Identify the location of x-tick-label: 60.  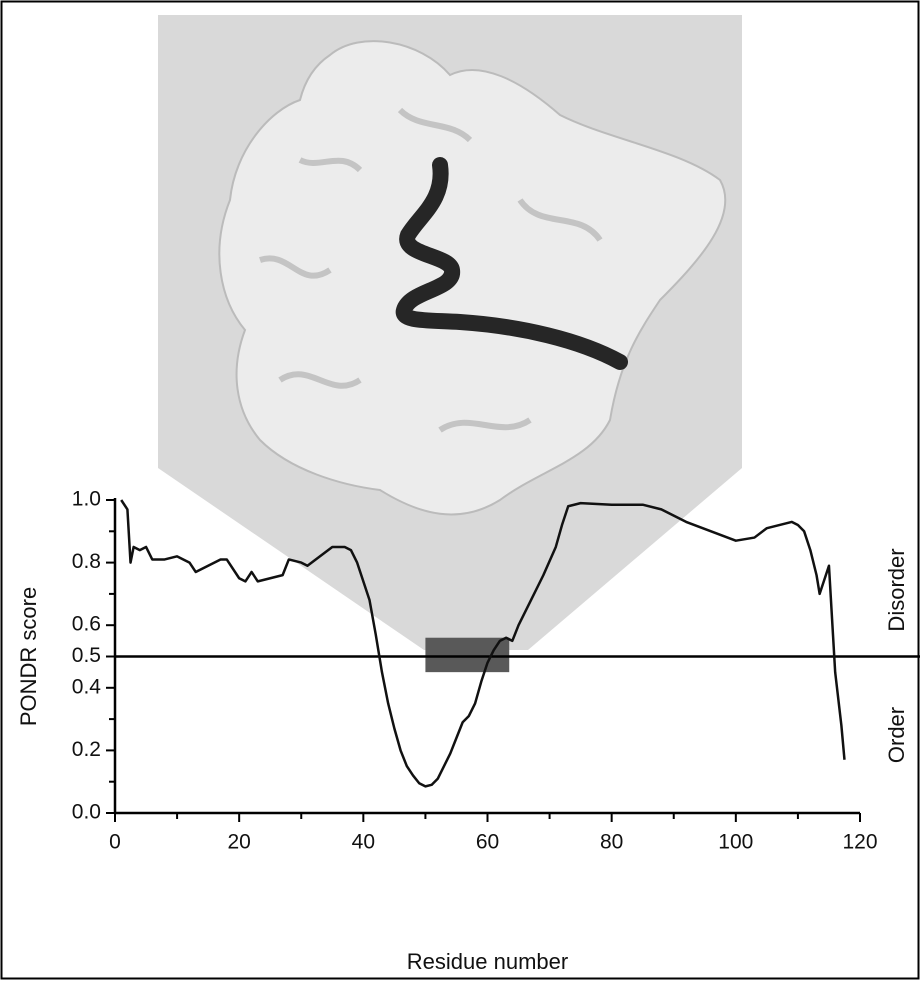
(487, 842).